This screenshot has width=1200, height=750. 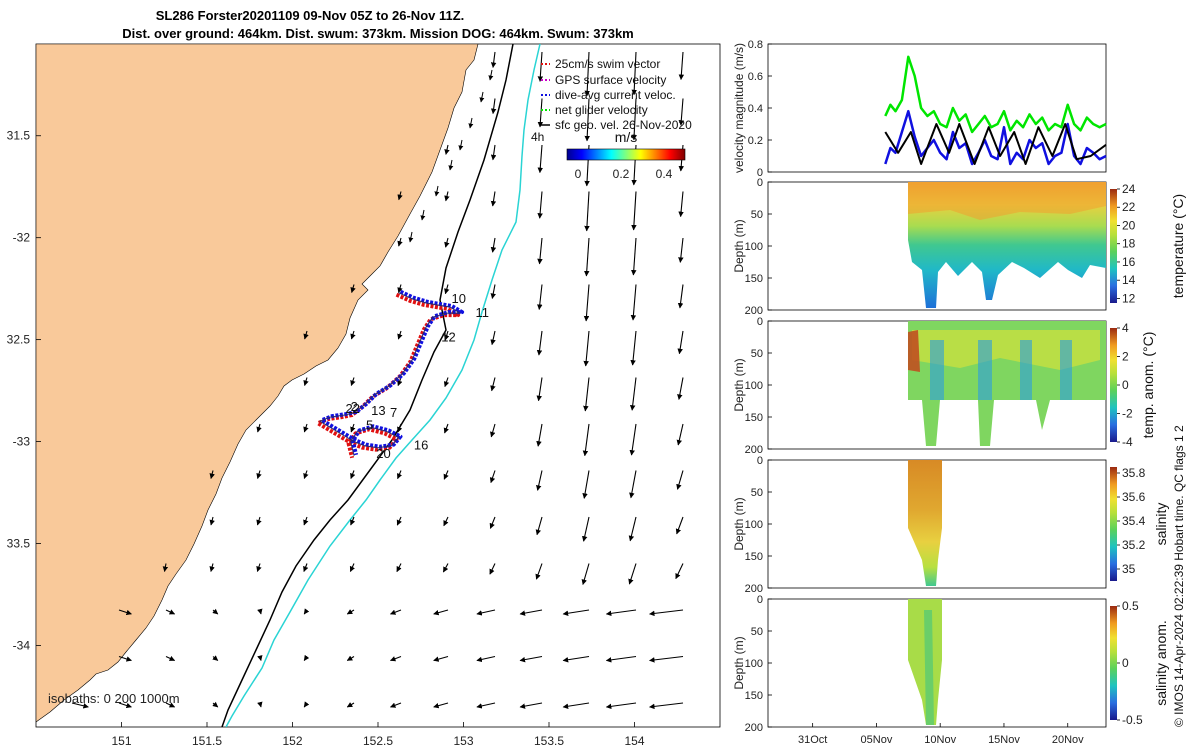 I want to click on depth-tick-label: 0, so click(x=760, y=322).